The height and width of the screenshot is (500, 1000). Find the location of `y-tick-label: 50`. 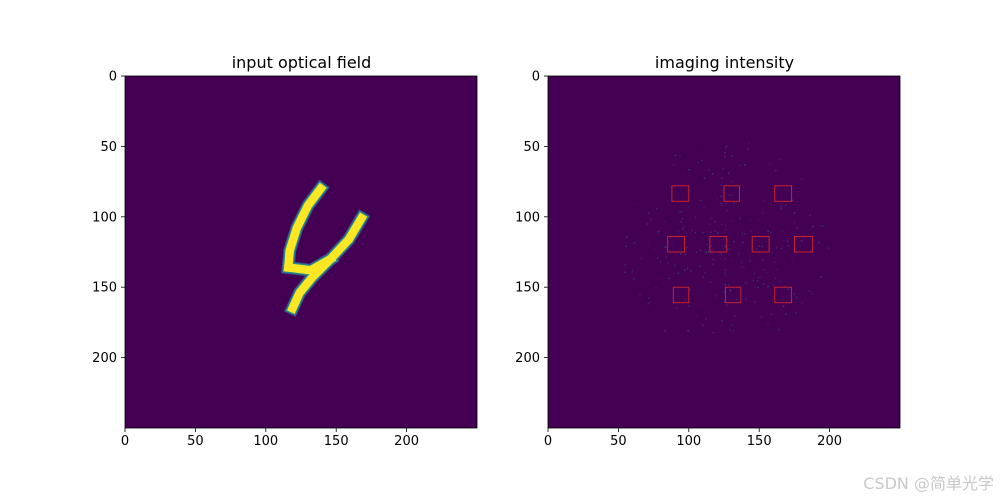

y-tick-label: 50 is located at coordinates (108, 147).